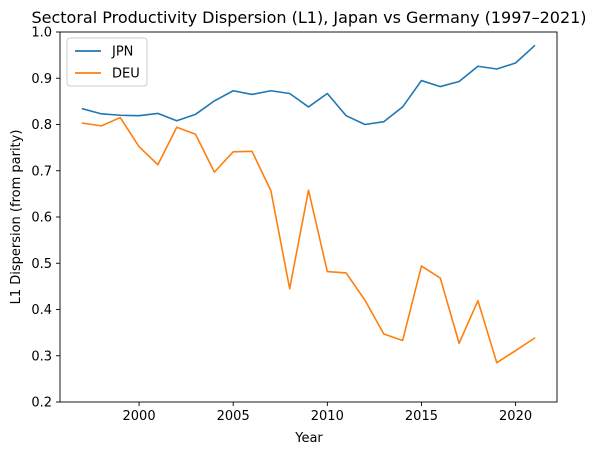 This screenshot has height=459, width=607. Describe the element at coordinates (421, 416) in the screenshot. I see `x-tick-label: 2015` at that location.